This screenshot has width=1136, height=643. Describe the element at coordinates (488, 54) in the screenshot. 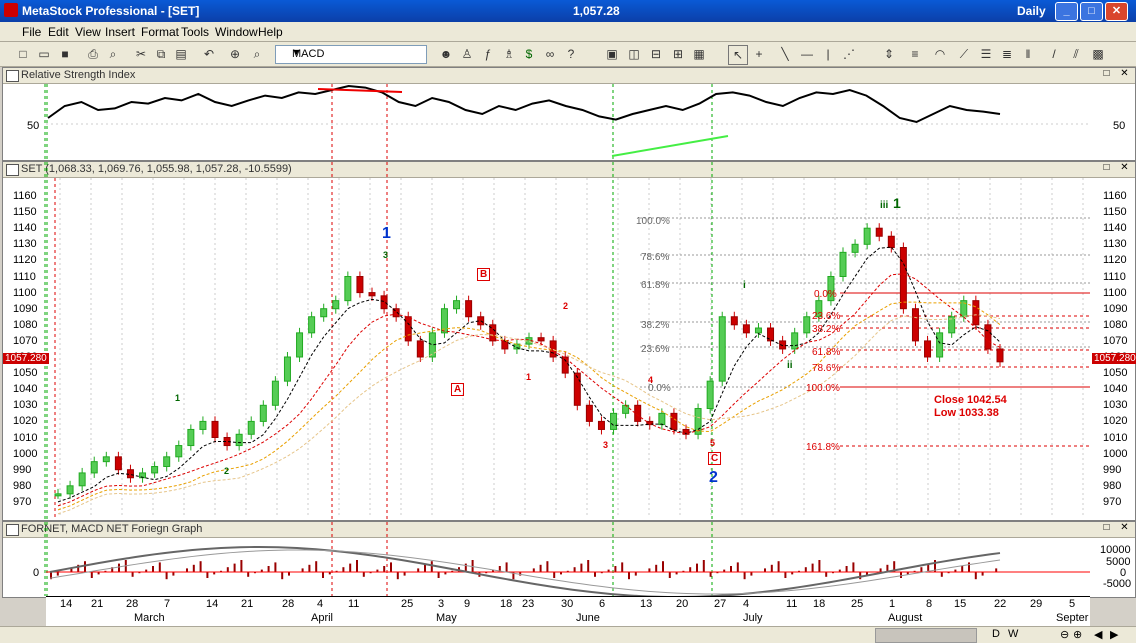

I see `formula-icon: ƒ` at that location.